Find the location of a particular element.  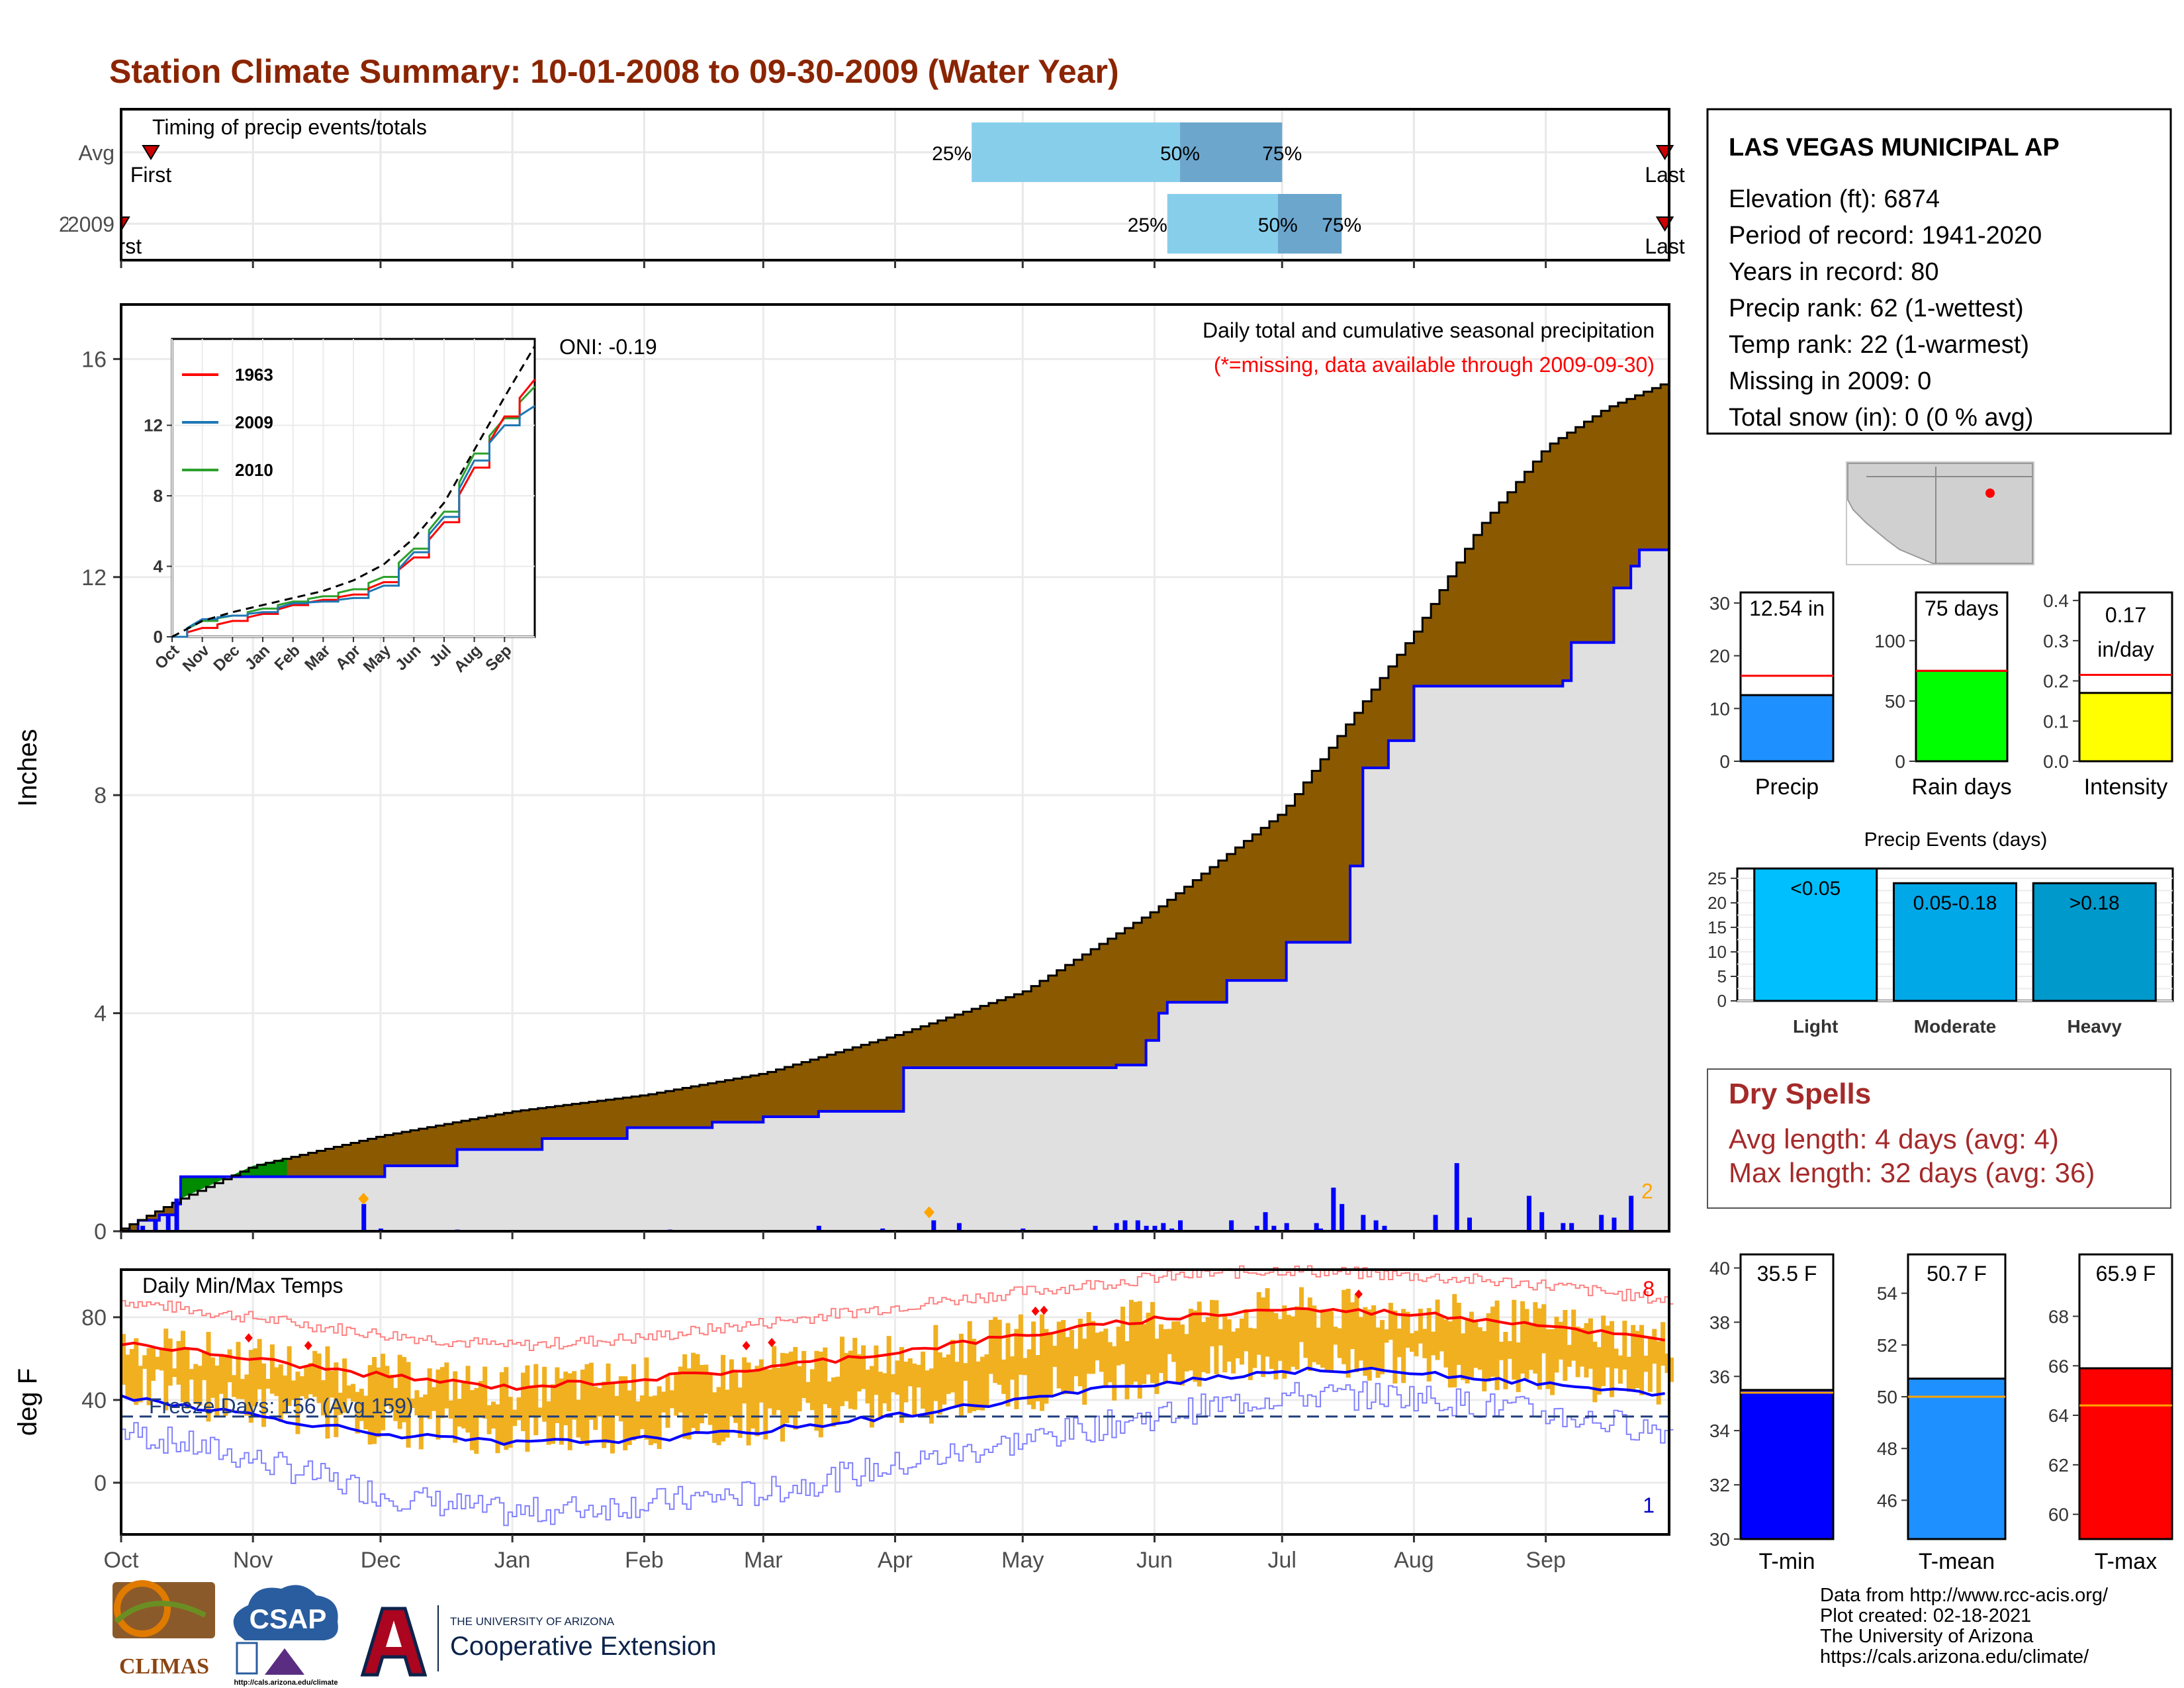

mini-bar-rain-days is located at coordinates (1962, 716).